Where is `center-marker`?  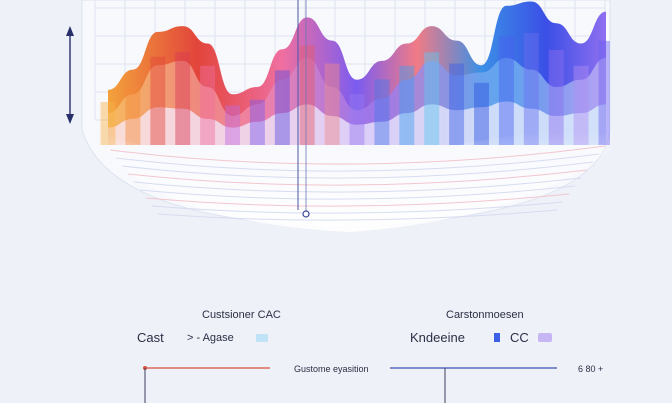 center-marker is located at coordinates (303, 109).